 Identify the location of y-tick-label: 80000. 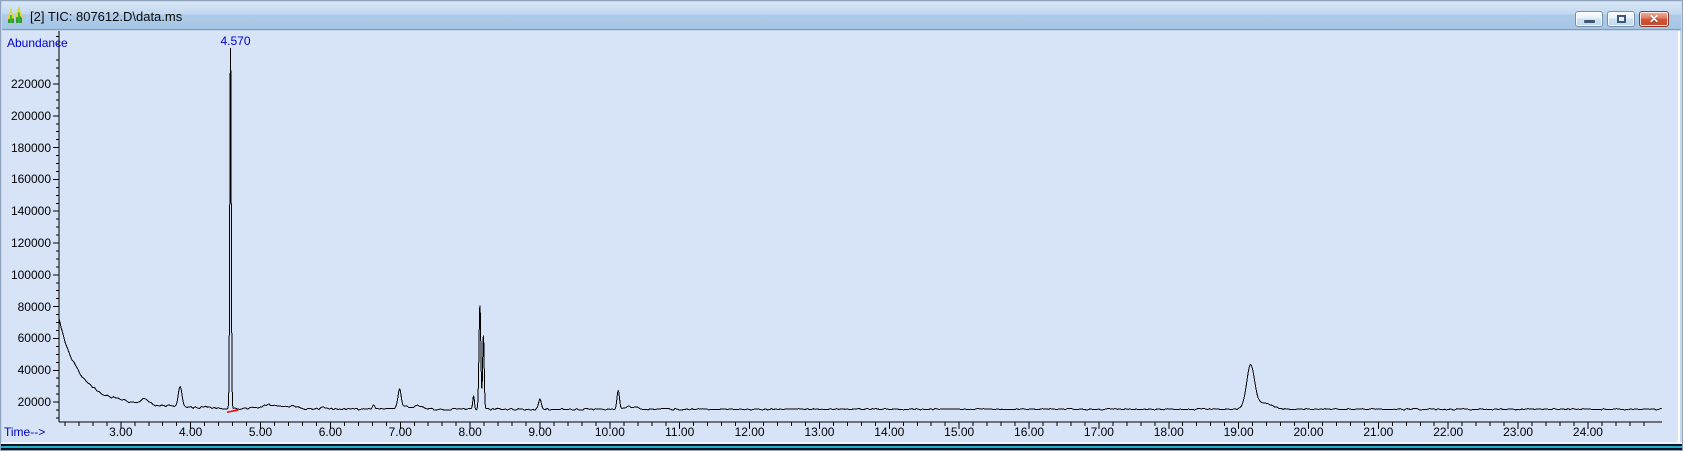
(34, 306).